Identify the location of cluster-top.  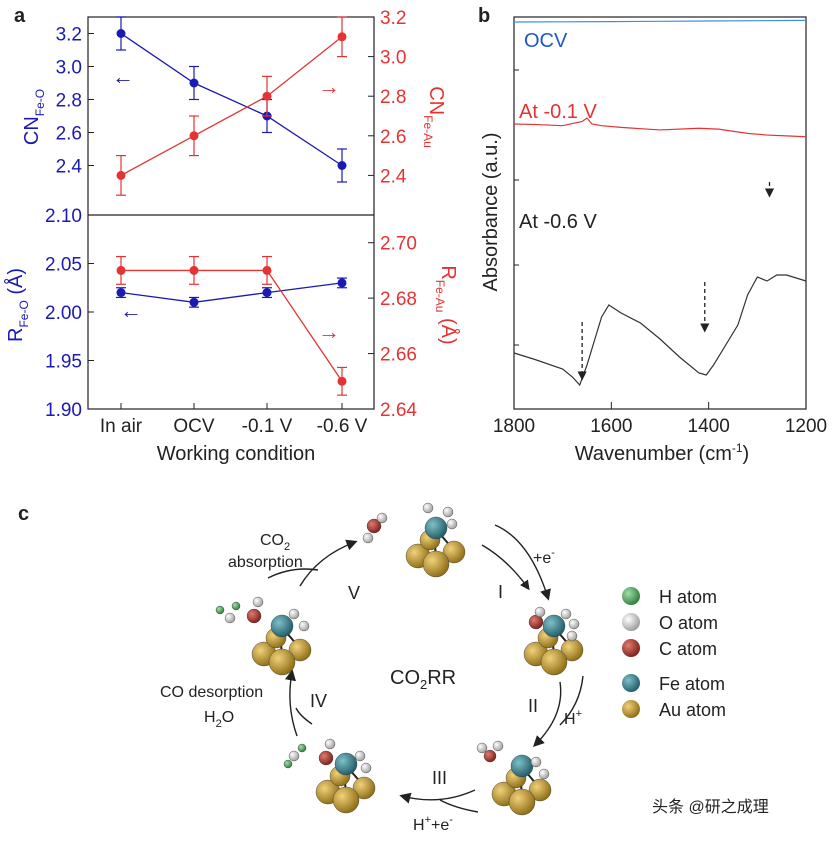
(414, 540).